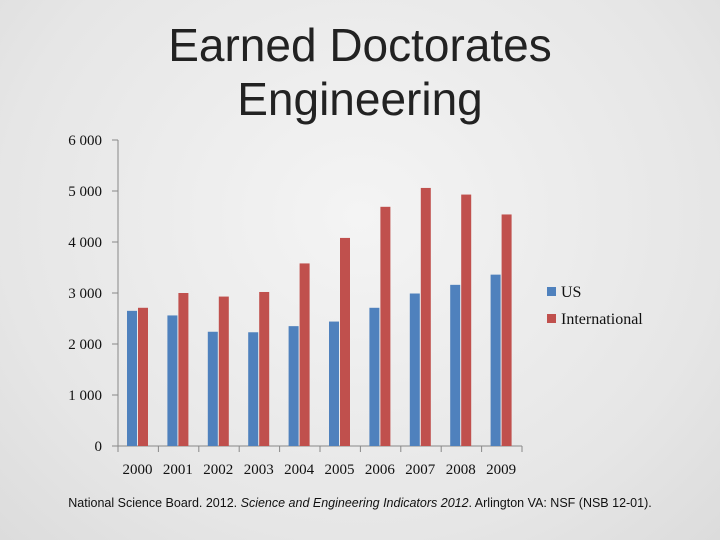  I want to click on bar-us-2003, so click(253, 389).